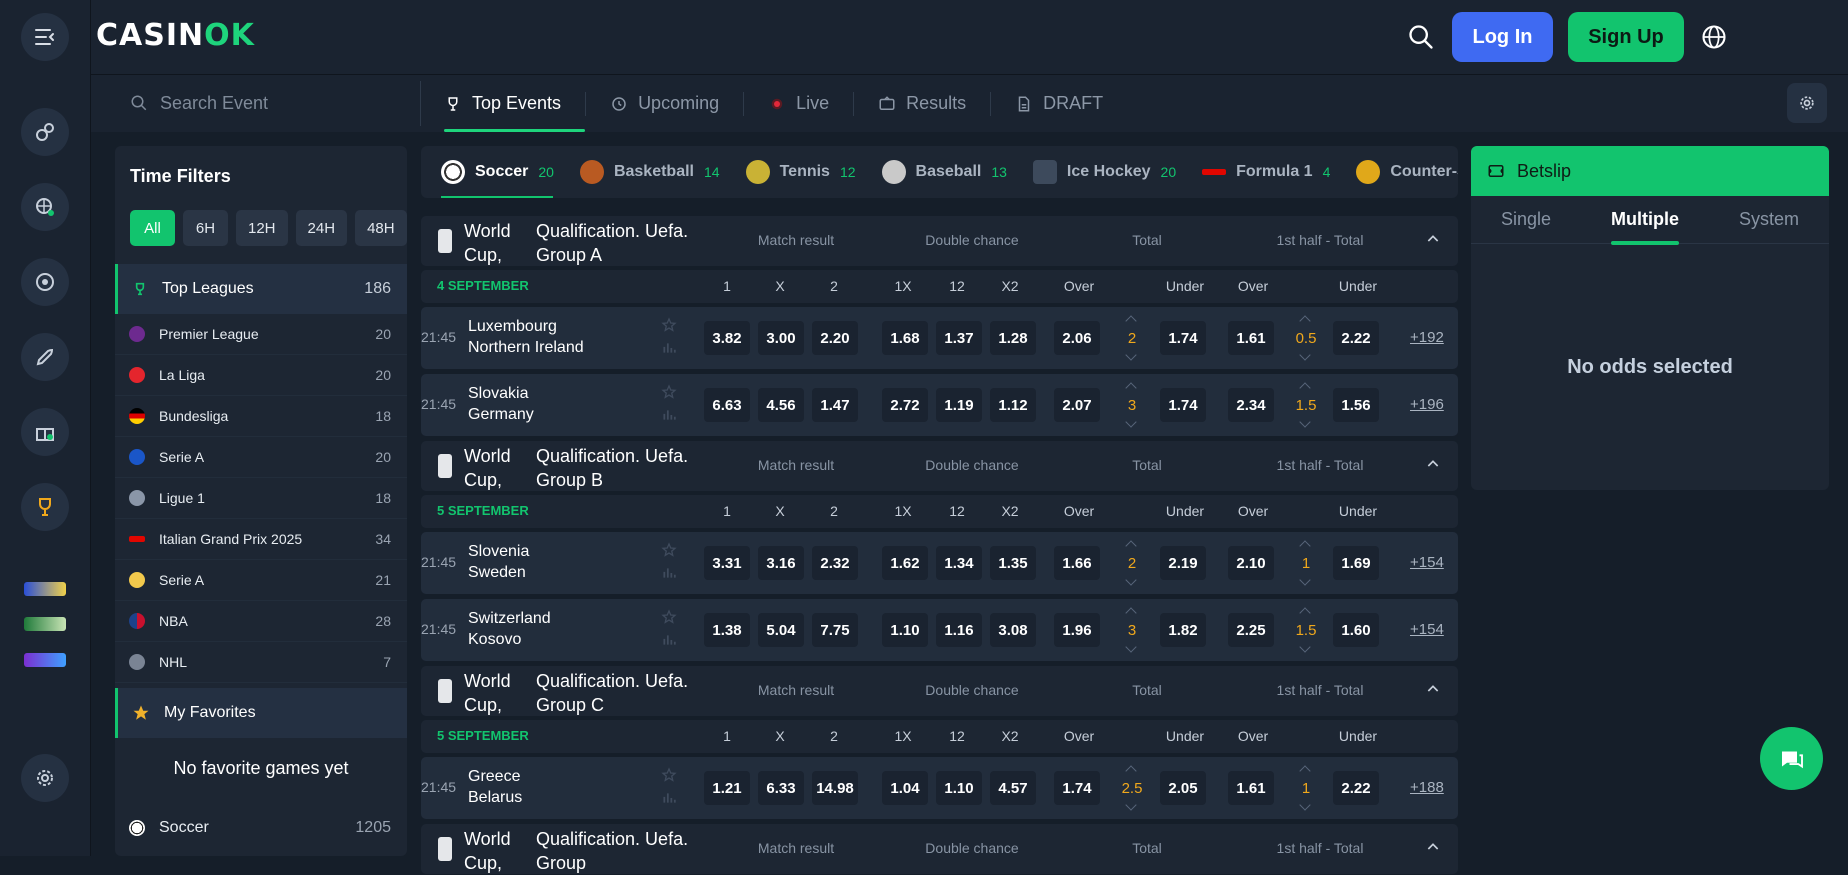 The width and height of the screenshot is (1848, 875). Describe the element at coordinates (1791, 758) in the screenshot. I see `chat-button` at that location.